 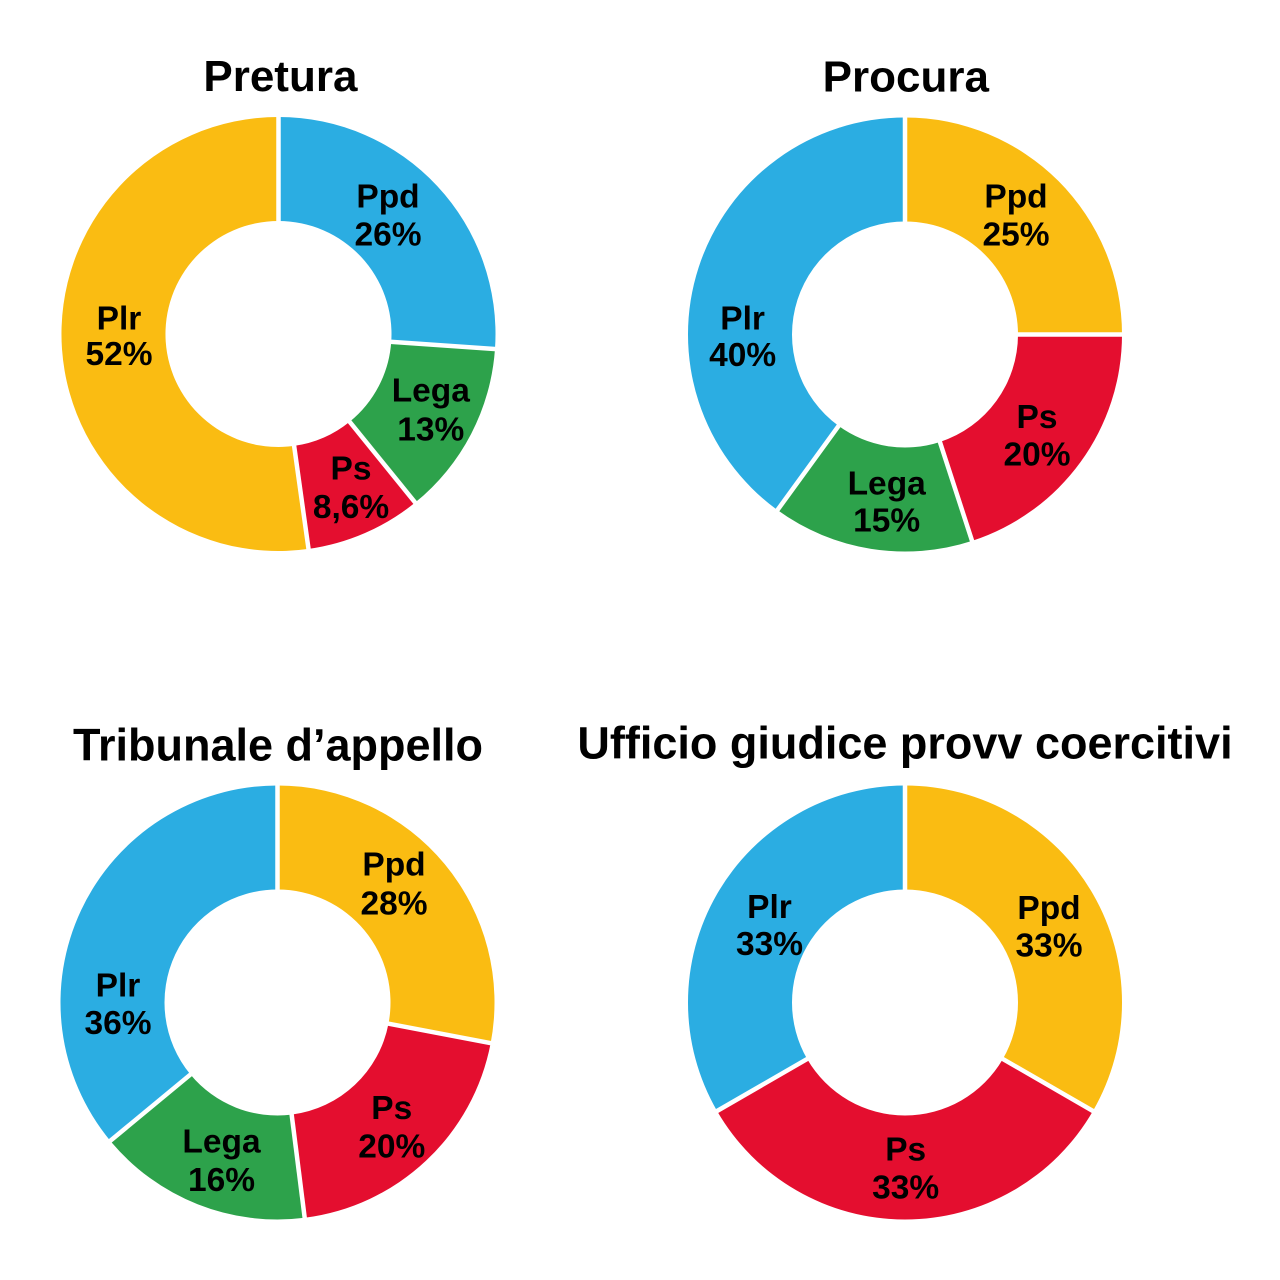 What do you see at coordinates (351, 507) in the screenshot?
I see `svg-text: 8,6%` at bounding box center [351, 507].